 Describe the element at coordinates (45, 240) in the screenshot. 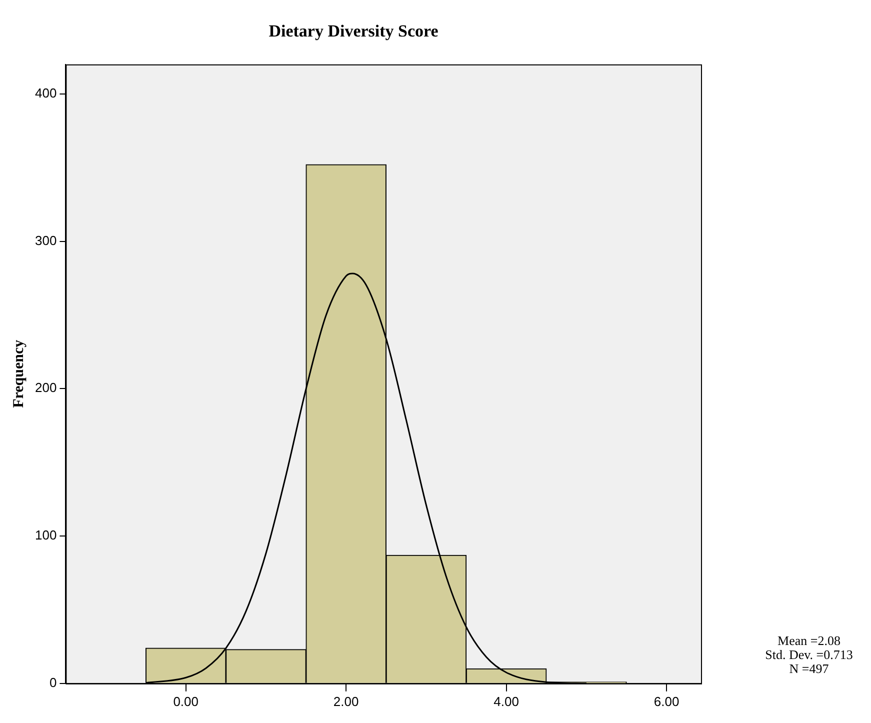

I see `y-tick-label: 300` at that location.